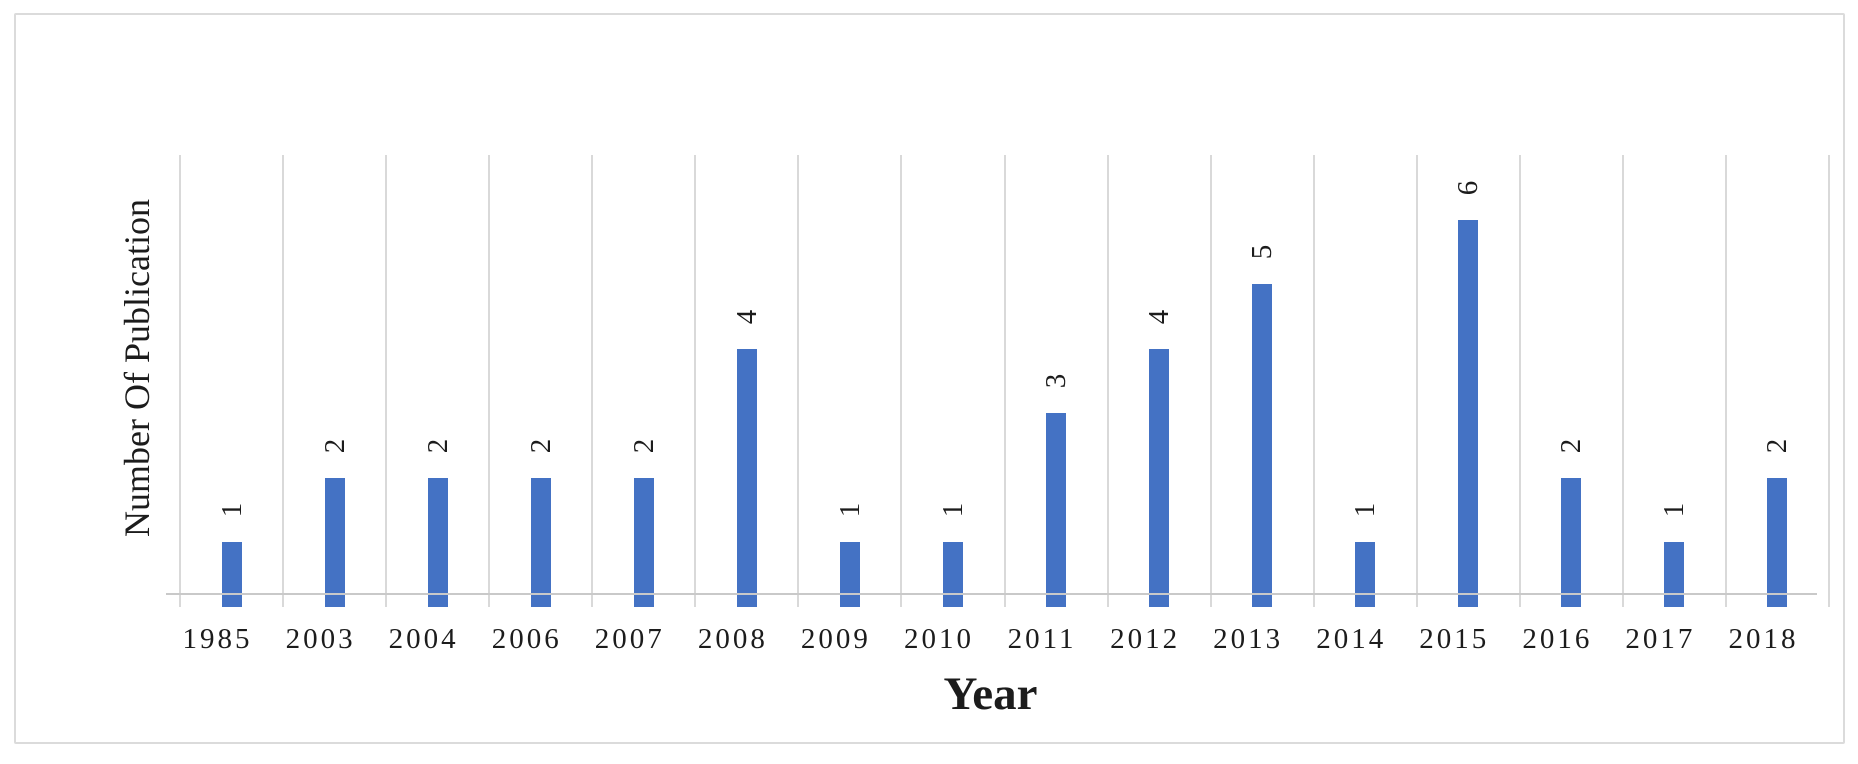  What do you see at coordinates (849, 574) in the screenshot?
I see `bar-2009` at bounding box center [849, 574].